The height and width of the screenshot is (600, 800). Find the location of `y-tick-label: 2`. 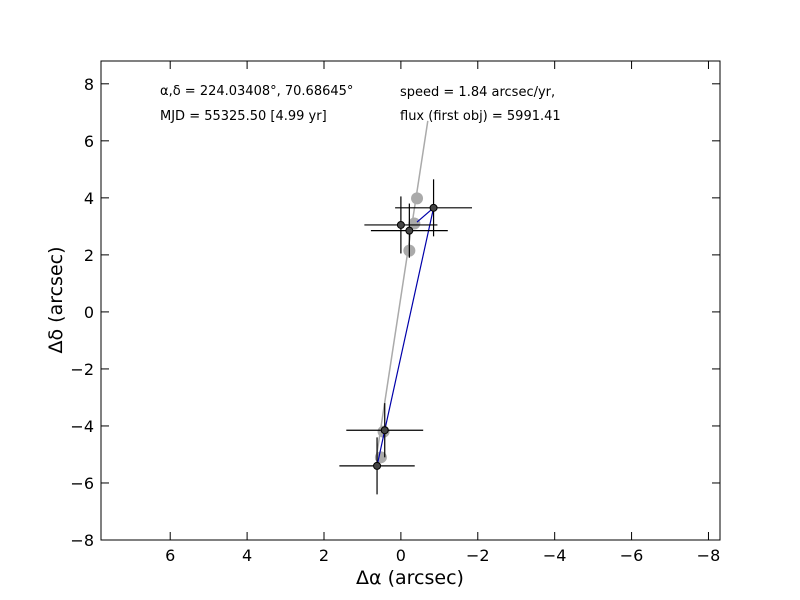

y-tick-label: 2 is located at coordinates (89, 255).